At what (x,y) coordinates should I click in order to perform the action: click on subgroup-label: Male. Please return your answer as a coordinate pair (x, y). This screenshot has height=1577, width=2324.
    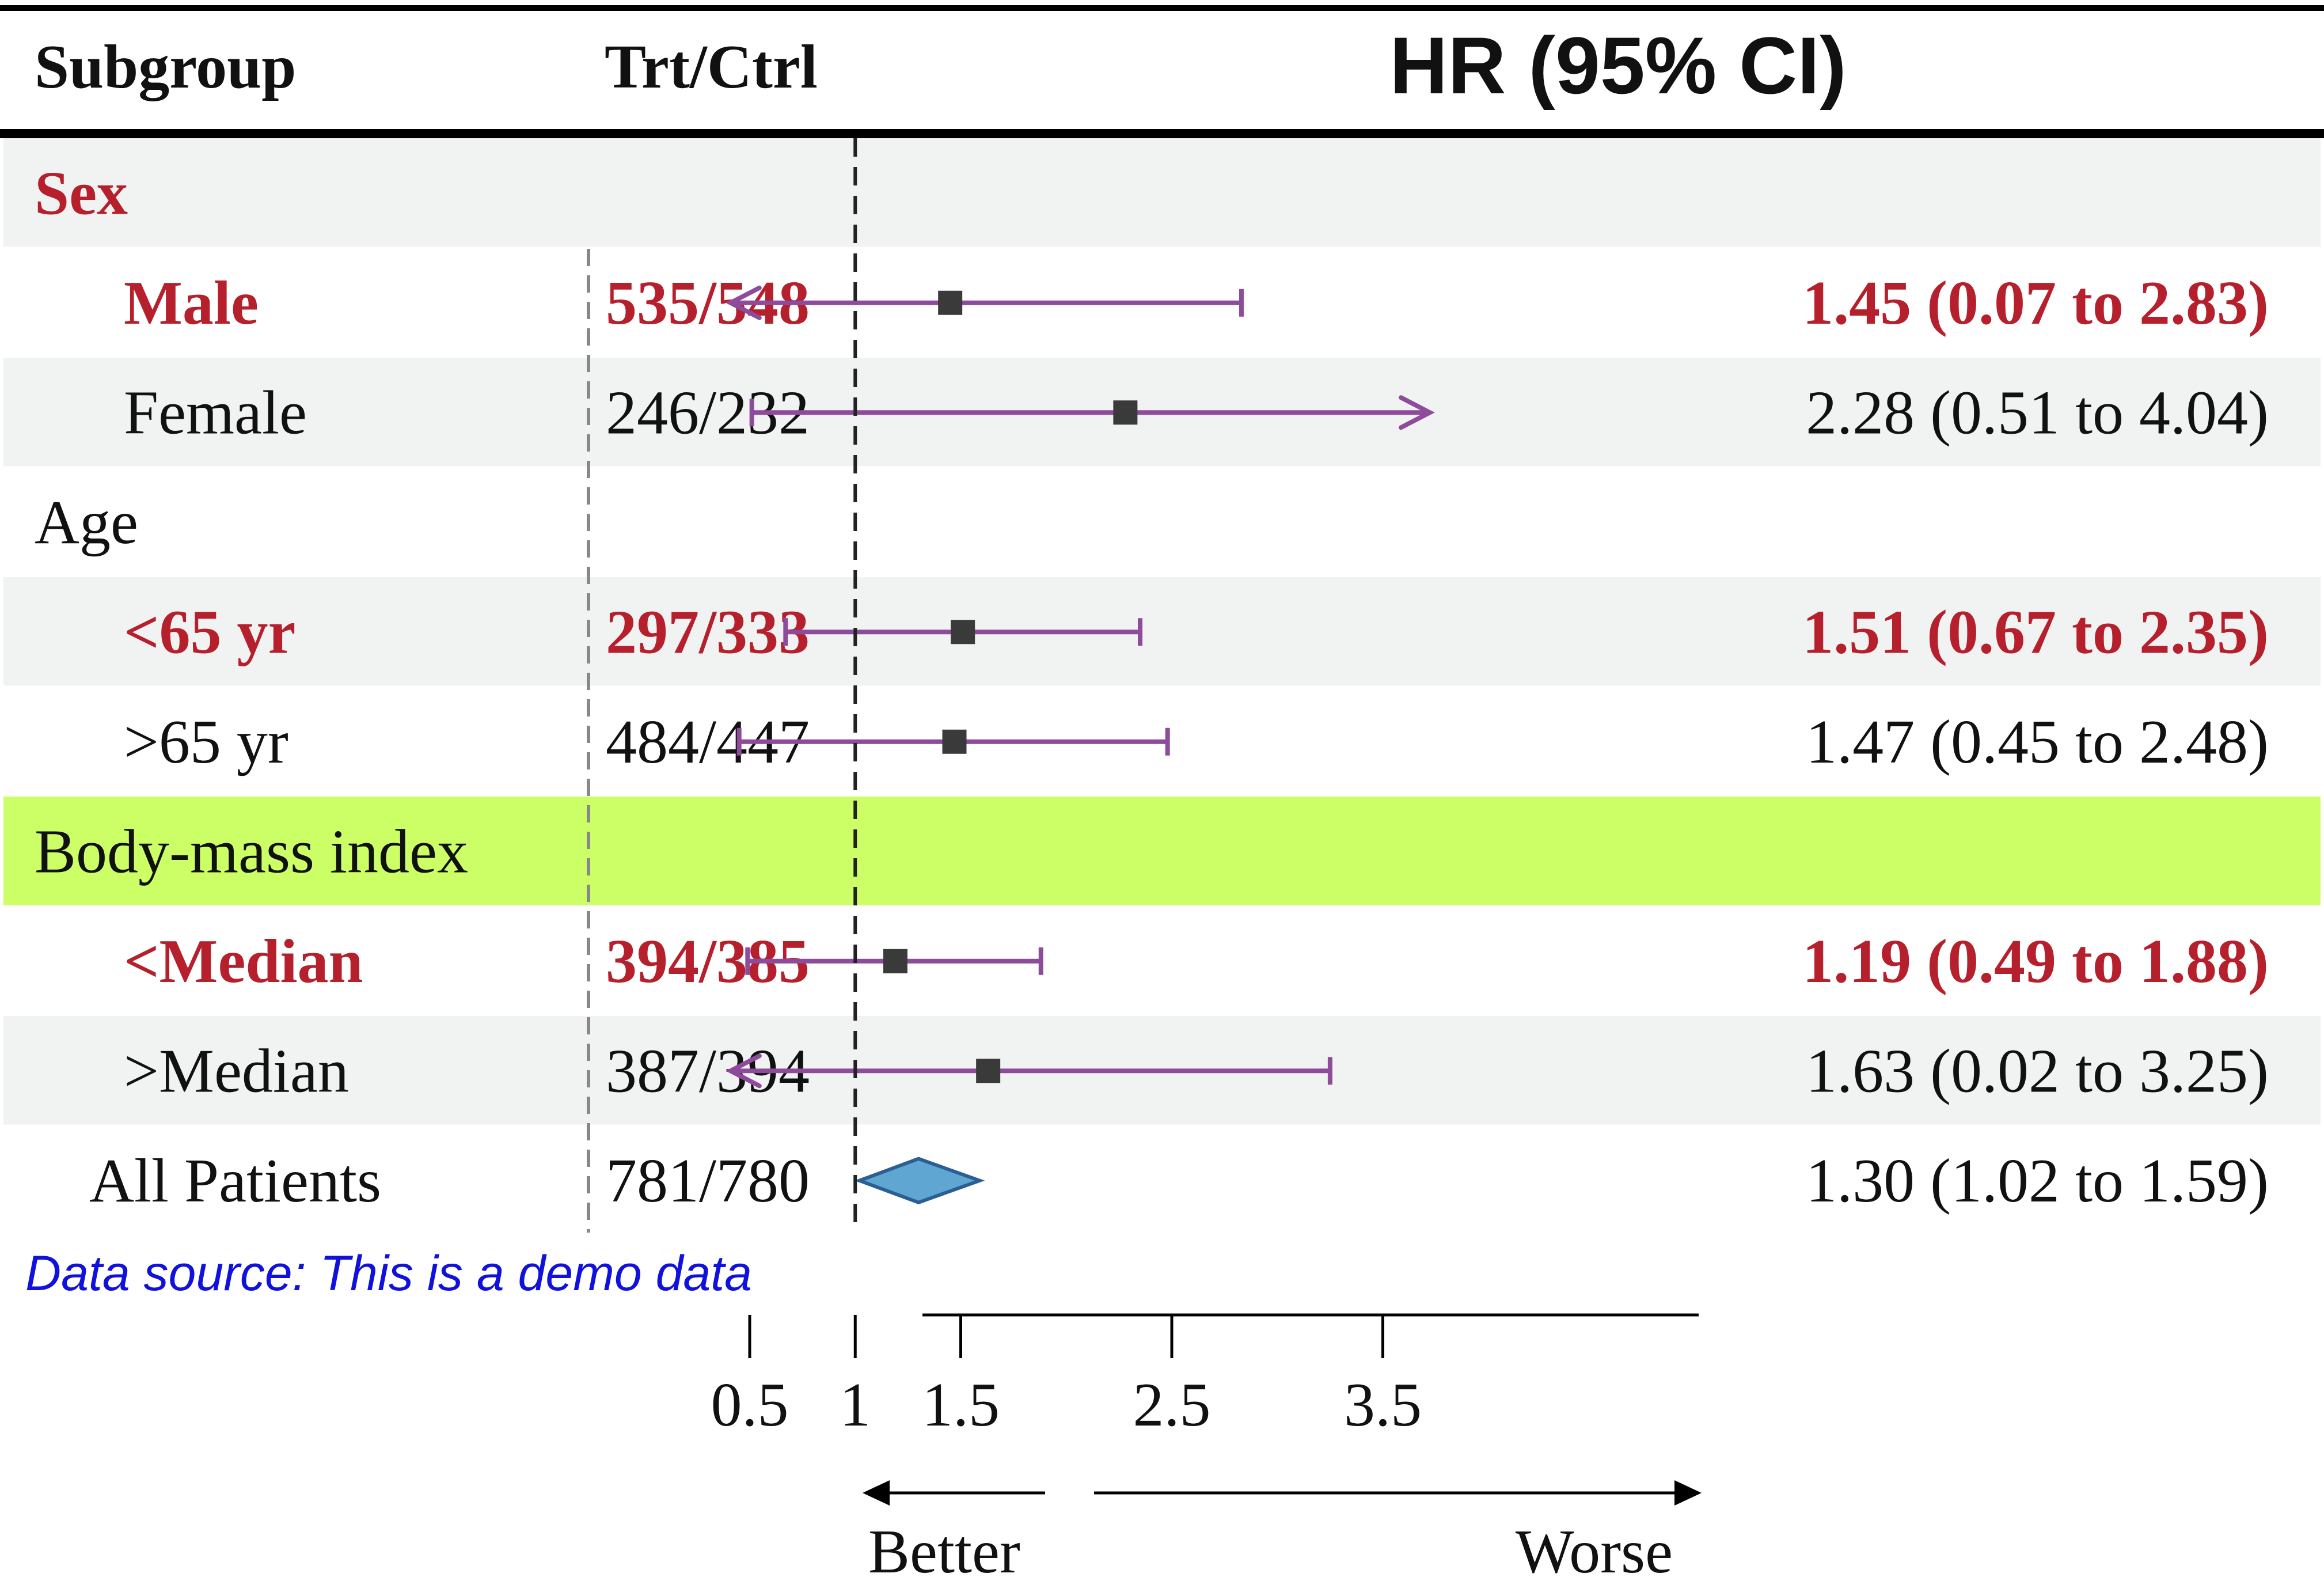
    Looking at the image, I should click on (191, 303).